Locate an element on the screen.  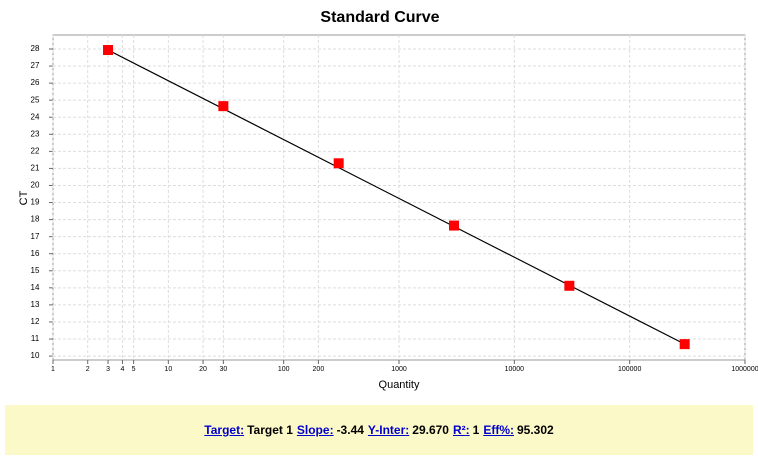
x-tick-label: 20 is located at coordinates (203, 369).